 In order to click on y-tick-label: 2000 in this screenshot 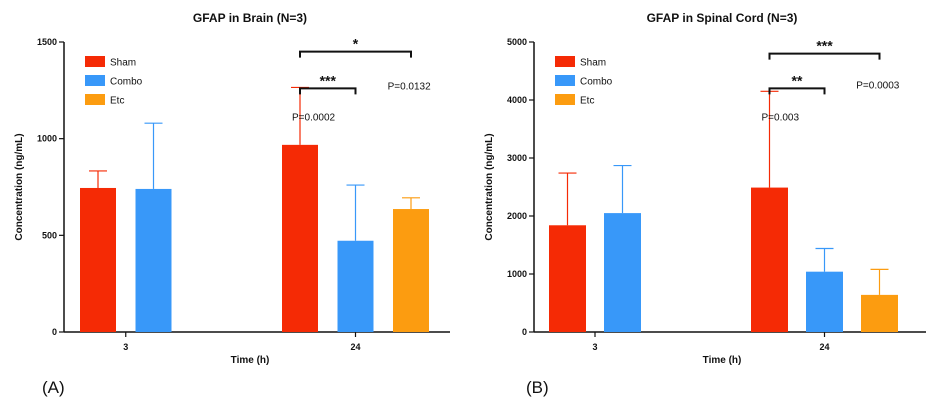, I will do `click(517, 216)`.